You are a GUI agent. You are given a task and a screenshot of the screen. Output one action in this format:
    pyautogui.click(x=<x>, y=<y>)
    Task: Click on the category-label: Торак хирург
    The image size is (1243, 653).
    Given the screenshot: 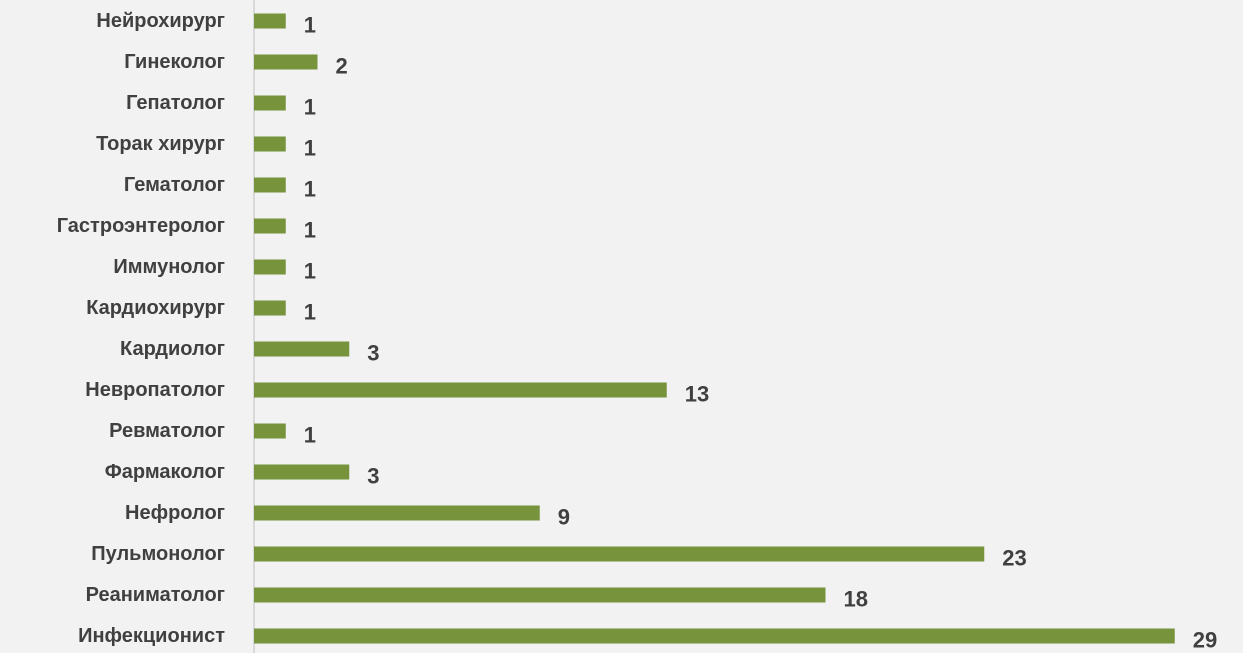 What is the action you would take?
    pyautogui.click(x=160, y=144)
    